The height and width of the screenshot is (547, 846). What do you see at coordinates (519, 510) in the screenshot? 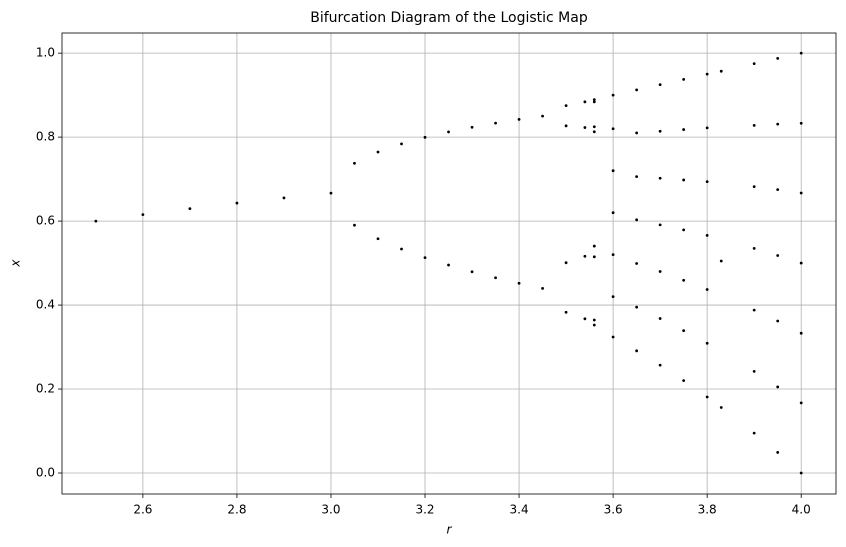
I see `x-tick-label: 3.4` at bounding box center [519, 510].